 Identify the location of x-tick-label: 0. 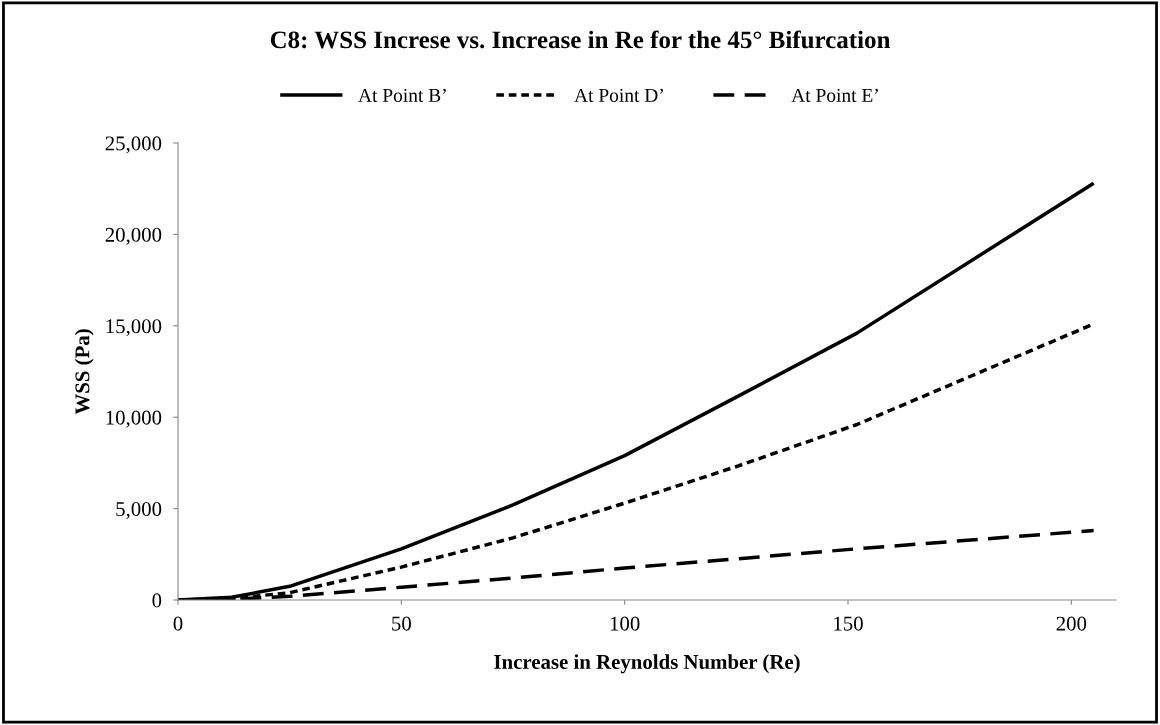
(178, 623).